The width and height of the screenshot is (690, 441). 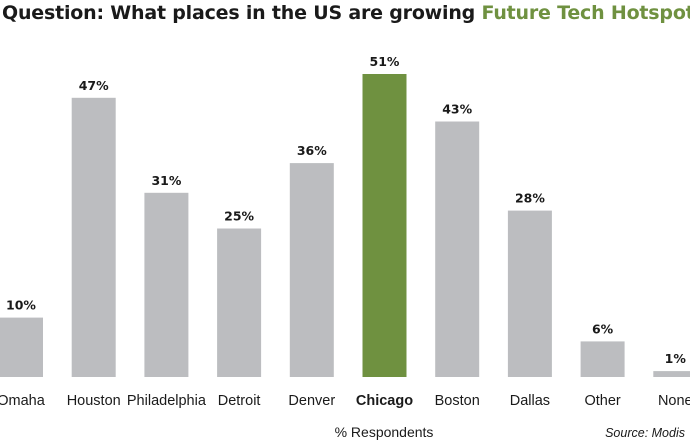 What do you see at coordinates (239, 401) in the screenshot?
I see `category-label-detroit: Detroit` at bounding box center [239, 401].